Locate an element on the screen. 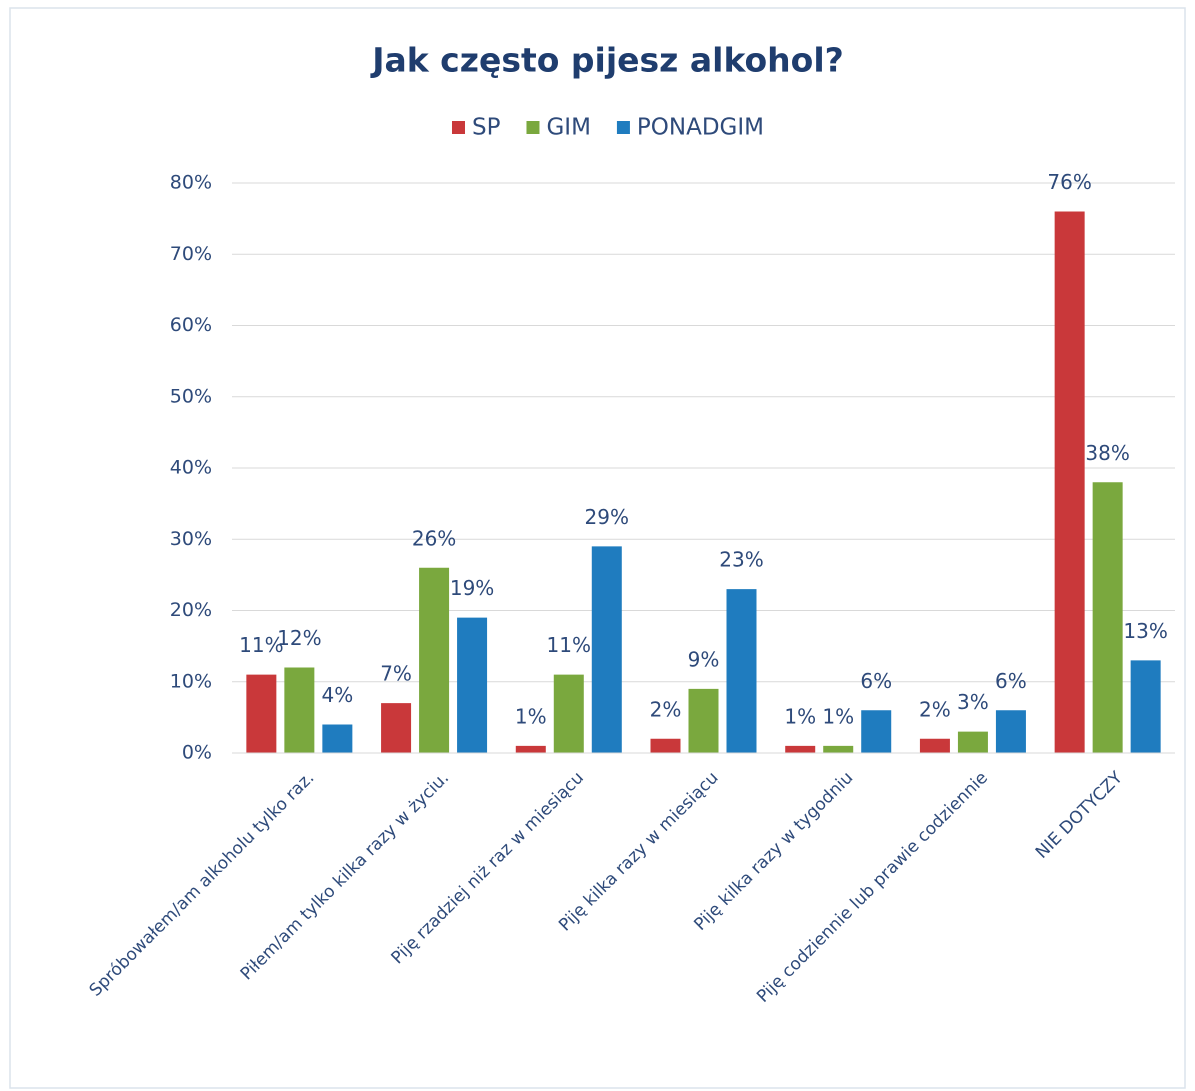 This screenshot has height=1091, width=1195. data-label: 38% is located at coordinates (1107, 453).